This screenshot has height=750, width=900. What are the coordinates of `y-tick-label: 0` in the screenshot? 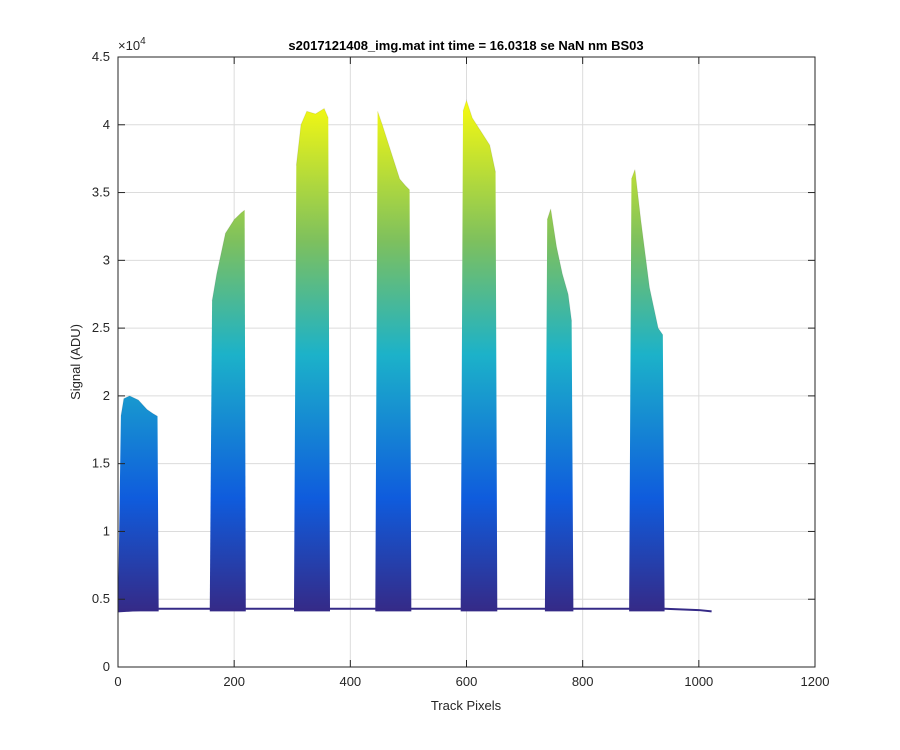 It's located at (106, 666).